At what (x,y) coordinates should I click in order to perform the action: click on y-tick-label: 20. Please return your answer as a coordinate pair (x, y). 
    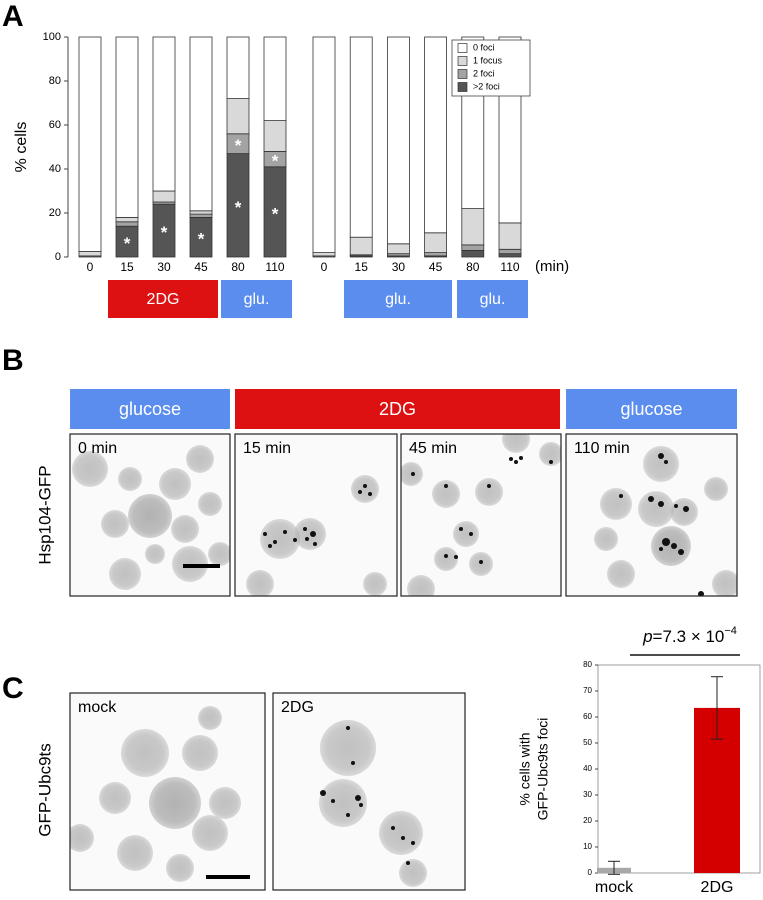
    Looking at the image, I should click on (587, 820).